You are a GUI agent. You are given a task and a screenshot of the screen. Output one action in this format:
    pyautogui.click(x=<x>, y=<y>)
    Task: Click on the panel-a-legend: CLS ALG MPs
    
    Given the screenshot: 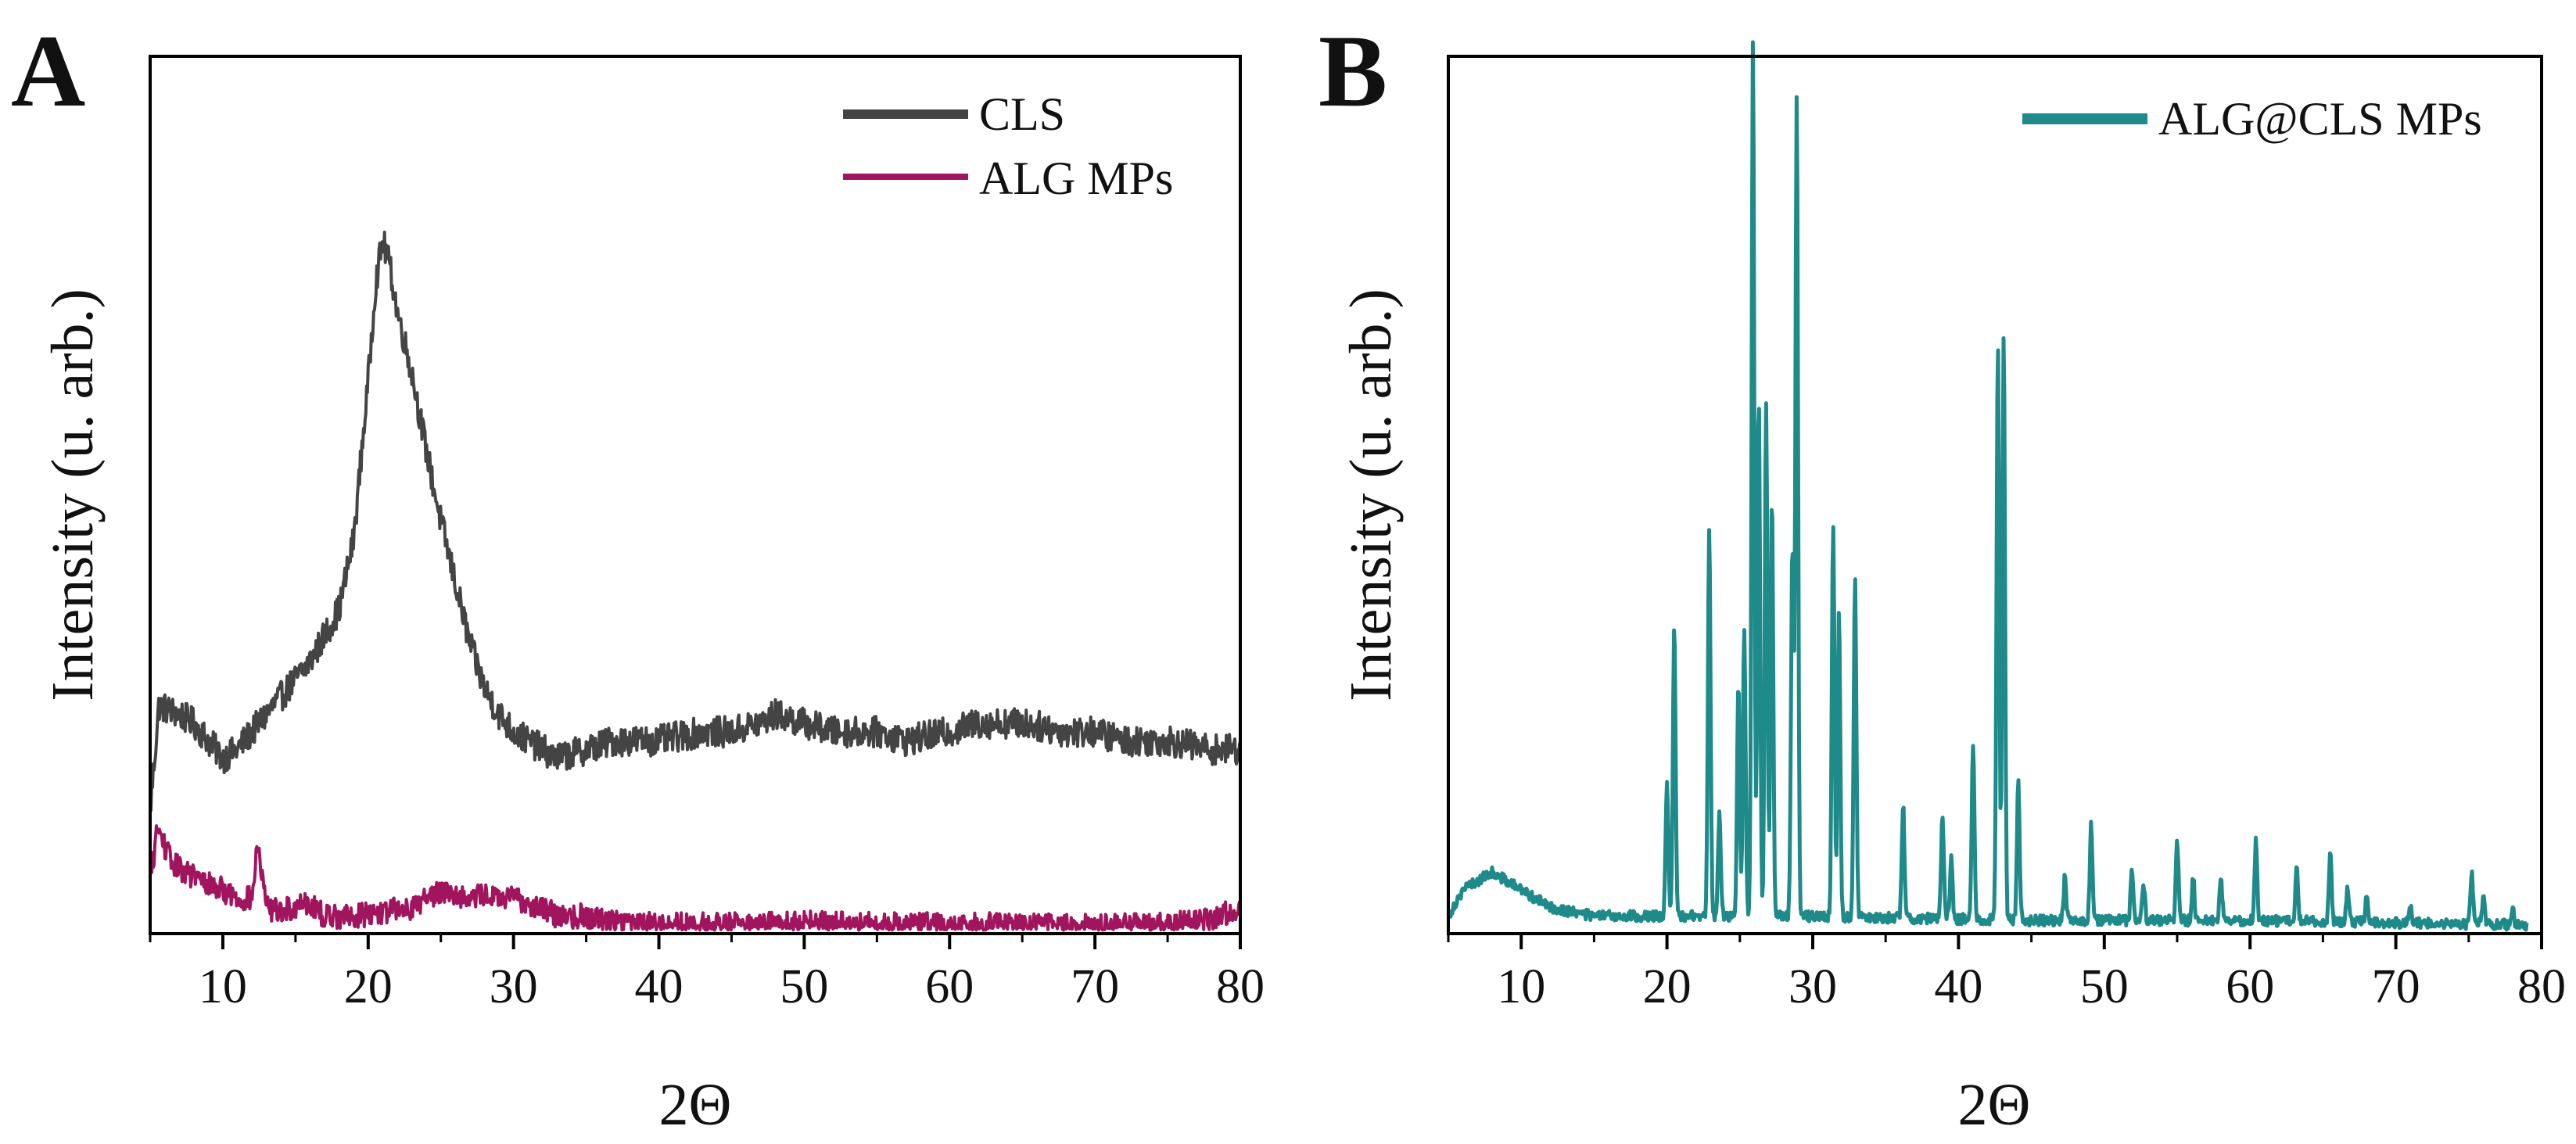 What is the action you would take?
    pyautogui.click(x=1008, y=146)
    